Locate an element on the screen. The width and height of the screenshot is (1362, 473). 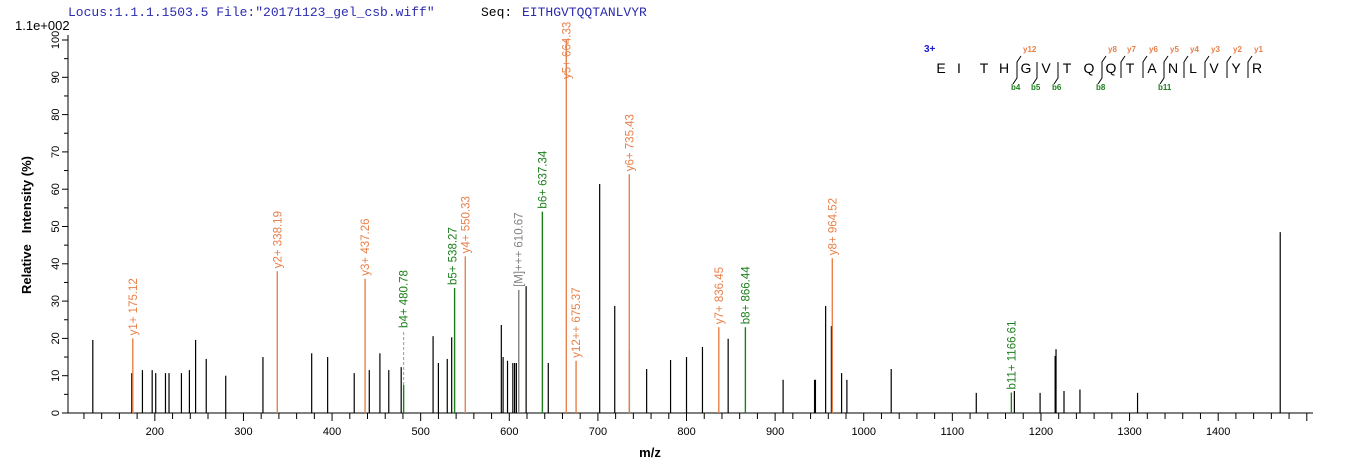
b-fragment-label: b8 is located at coordinates (1101, 87).